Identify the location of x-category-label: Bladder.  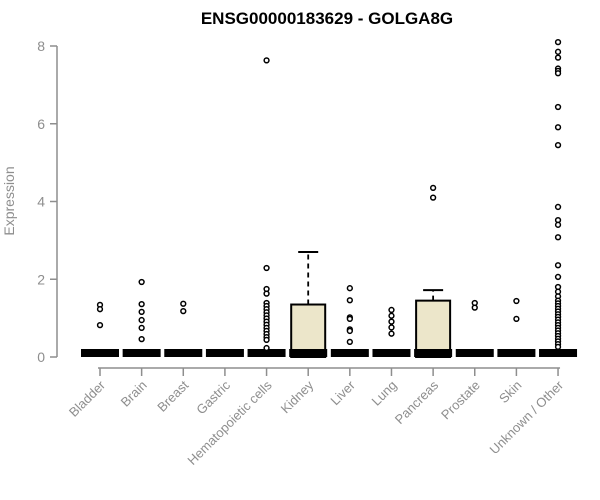
(87, 398).